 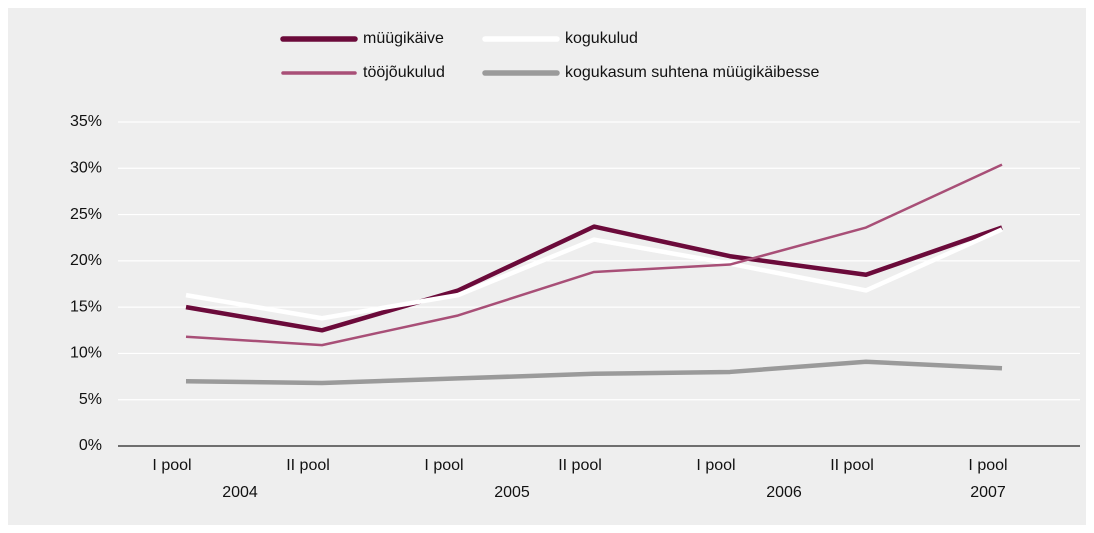 What do you see at coordinates (90, 399) in the screenshot?
I see `y-tick-label: 5%` at bounding box center [90, 399].